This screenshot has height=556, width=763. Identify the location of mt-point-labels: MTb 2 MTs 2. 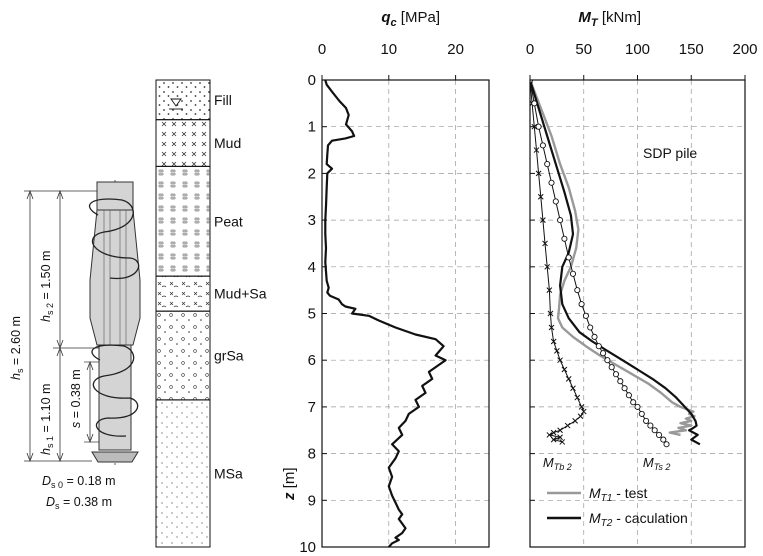
(607, 463).